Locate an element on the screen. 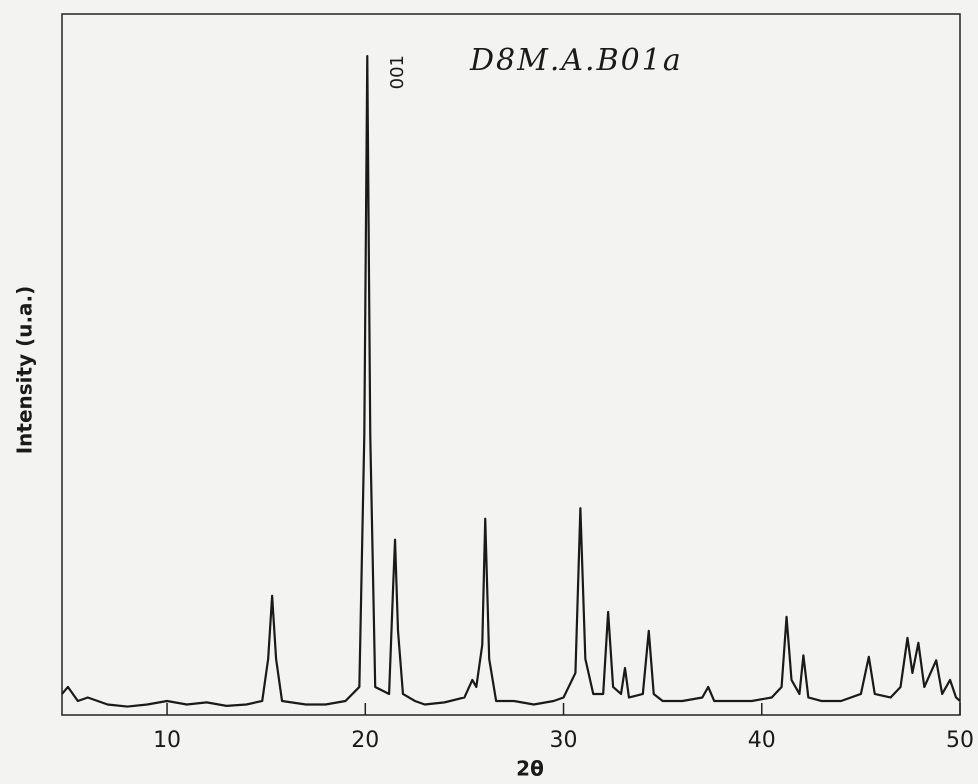  chart-title: D8M.A.B01a is located at coordinates (576, 60).